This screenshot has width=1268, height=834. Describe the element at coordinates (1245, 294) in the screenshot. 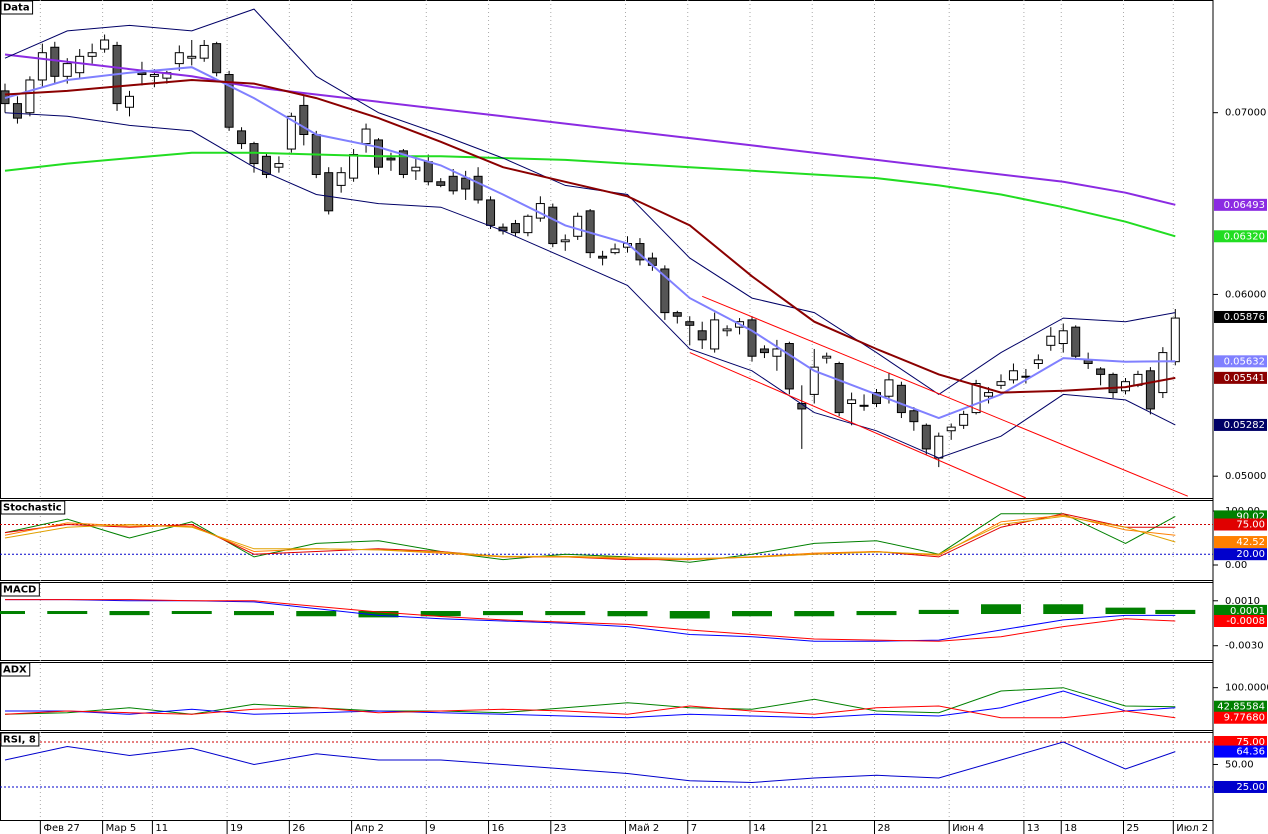

I see `y-tick-label: 0.06000` at that location.